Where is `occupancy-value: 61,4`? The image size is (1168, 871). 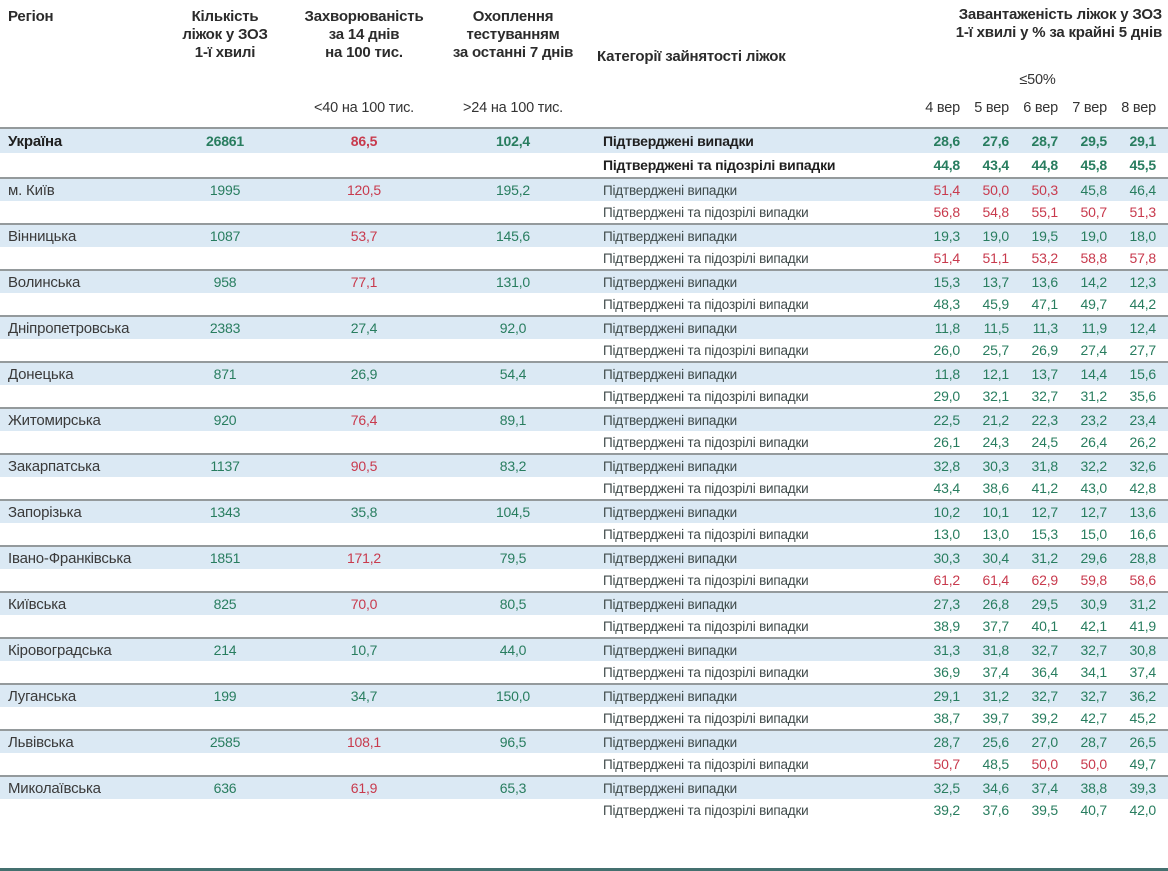 occupancy-value: 61,4 is located at coordinates (996, 580).